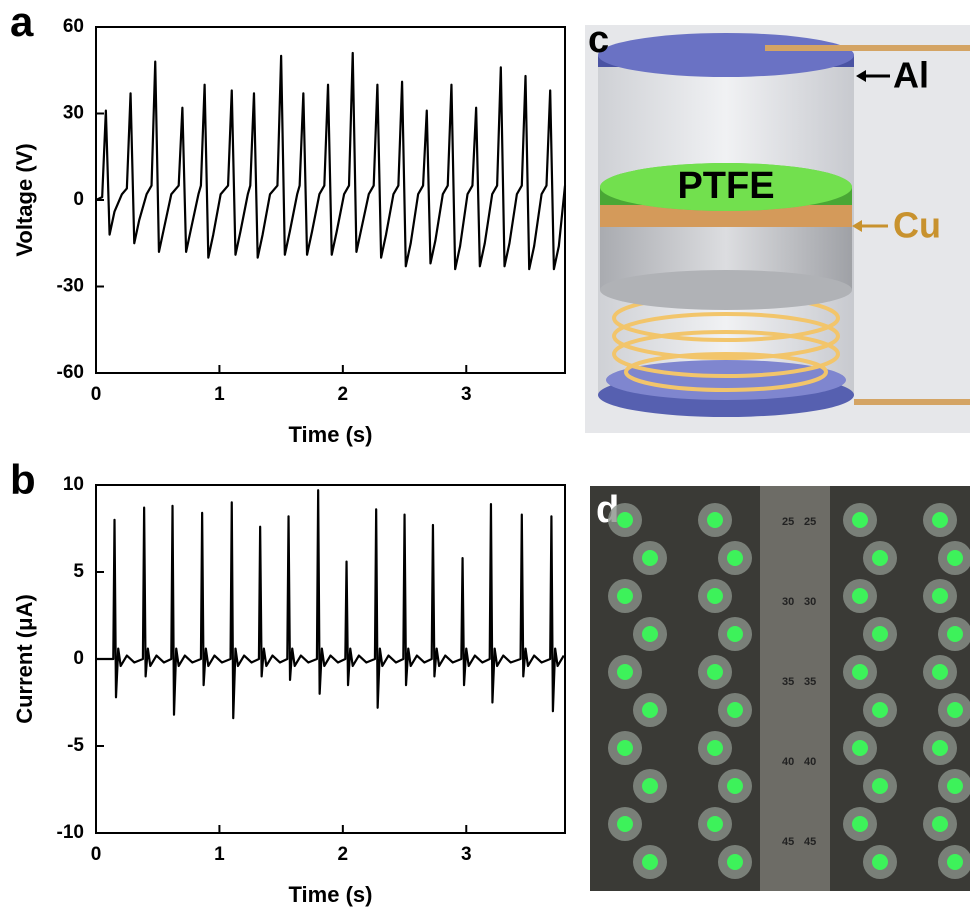 This screenshot has width=970, height=913. I want to click on top-plate, so click(726, 55).